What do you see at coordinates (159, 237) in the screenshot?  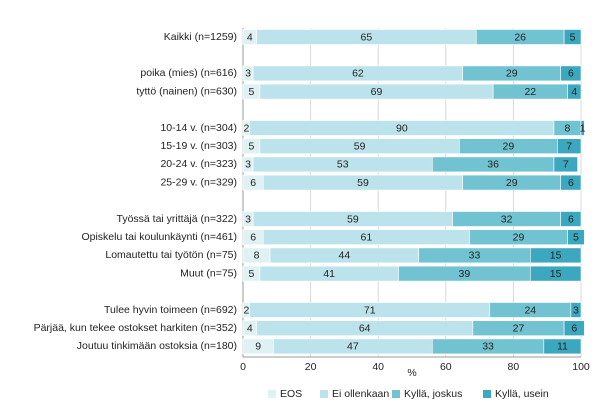 I see `y-tick-label: Opiskelu tai koulunkäynti (n=461)` at bounding box center [159, 237].